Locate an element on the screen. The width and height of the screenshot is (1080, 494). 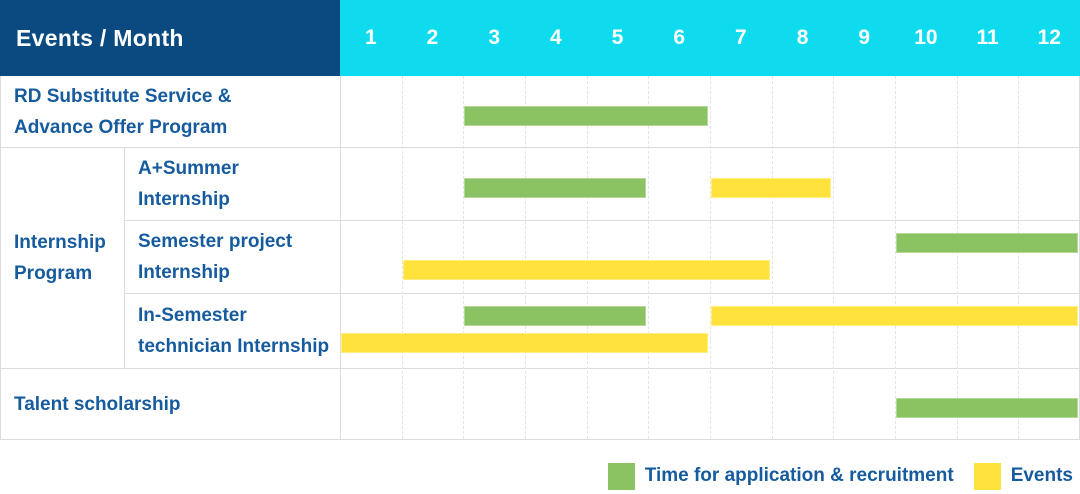
month-header-6: 6 is located at coordinates (679, 37).